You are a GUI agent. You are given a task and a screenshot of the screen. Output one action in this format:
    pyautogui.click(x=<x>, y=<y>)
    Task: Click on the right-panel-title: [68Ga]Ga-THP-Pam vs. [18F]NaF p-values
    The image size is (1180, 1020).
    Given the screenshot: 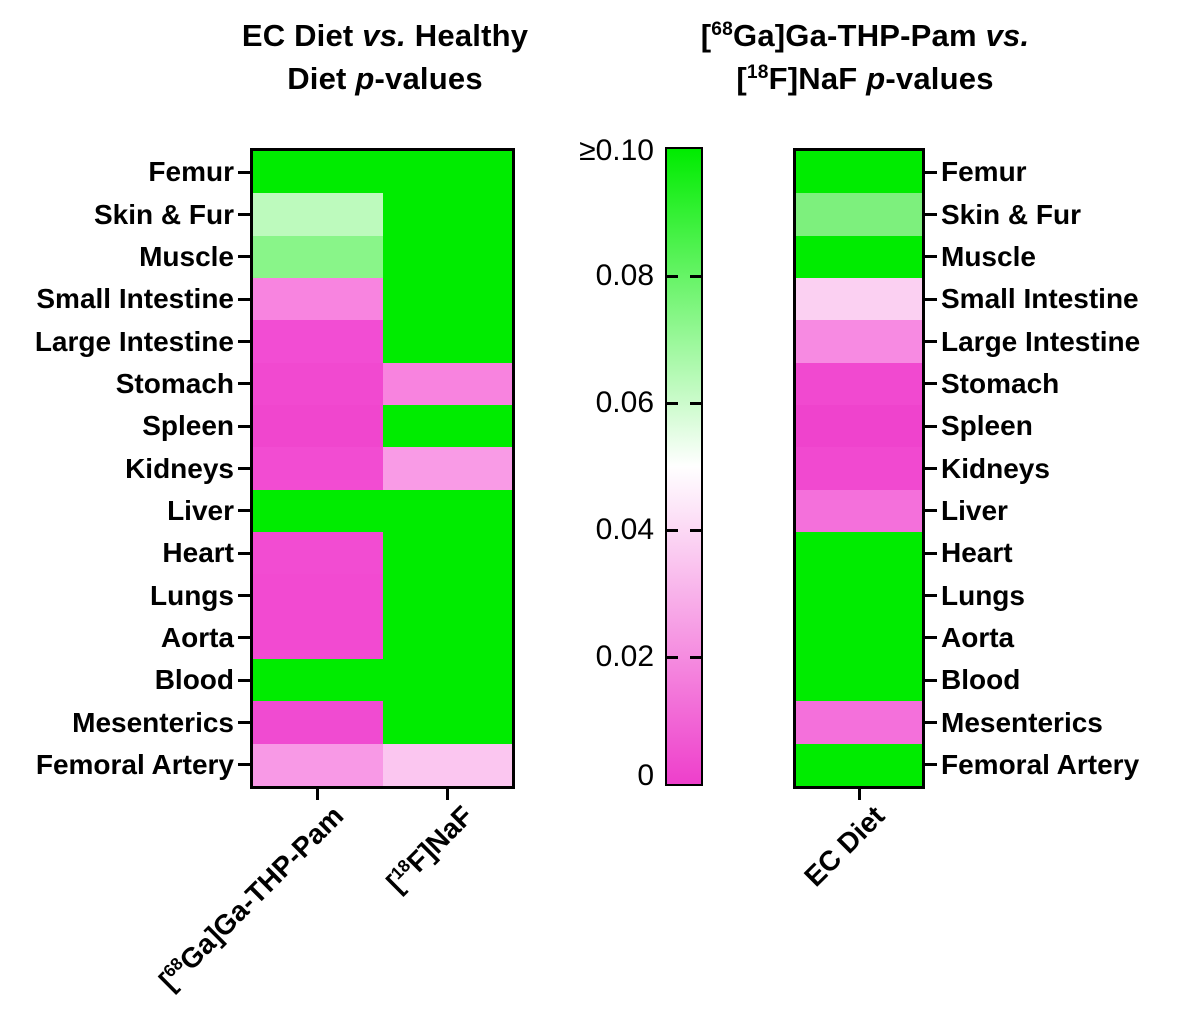 What is the action you would take?
    pyautogui.click(x=865, y=57)
    